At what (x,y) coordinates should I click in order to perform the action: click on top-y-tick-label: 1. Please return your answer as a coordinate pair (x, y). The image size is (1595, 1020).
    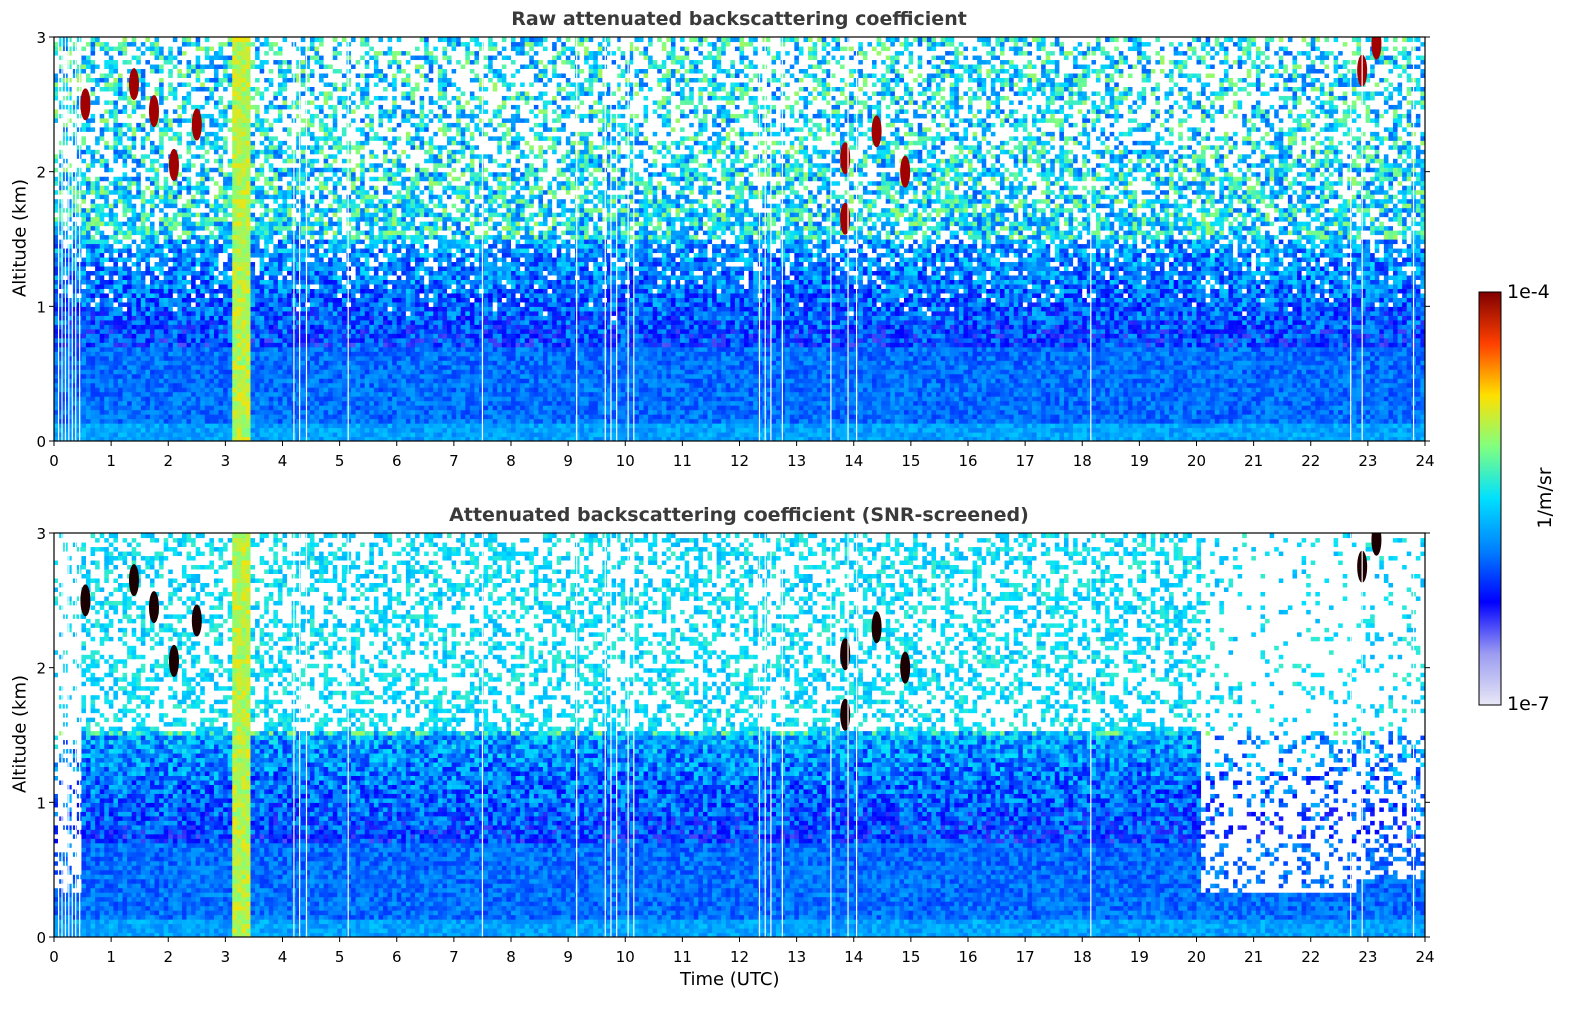
    Looking at the image, I should click on (41, 307).